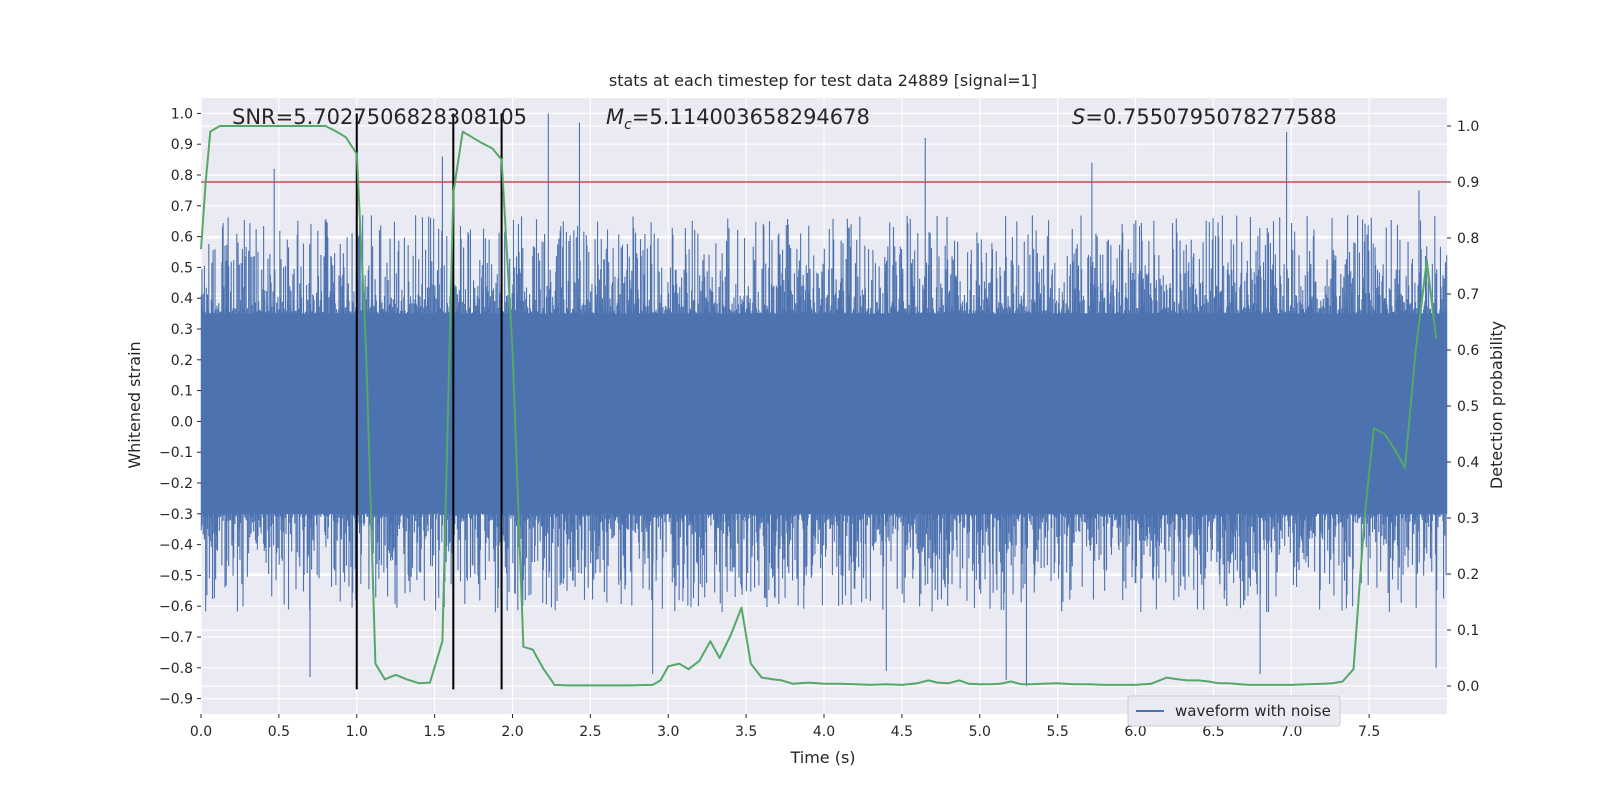 Image resolution: width=1600 pixels, height=800 pixels. What do you see at coordinates (902, 732) in the screenshot?
I see `x-tick-label: 4.5` at bounding box center [902, 732].